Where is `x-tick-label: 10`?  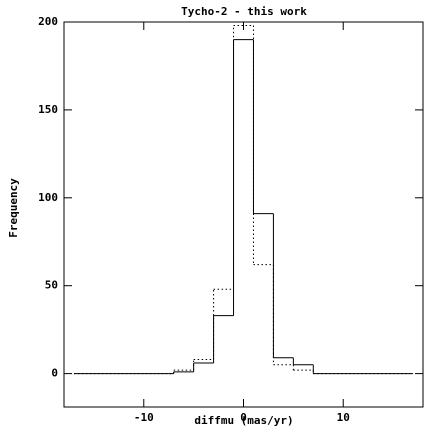
x-tick-label: 10 is located at coordinates (343, 417).